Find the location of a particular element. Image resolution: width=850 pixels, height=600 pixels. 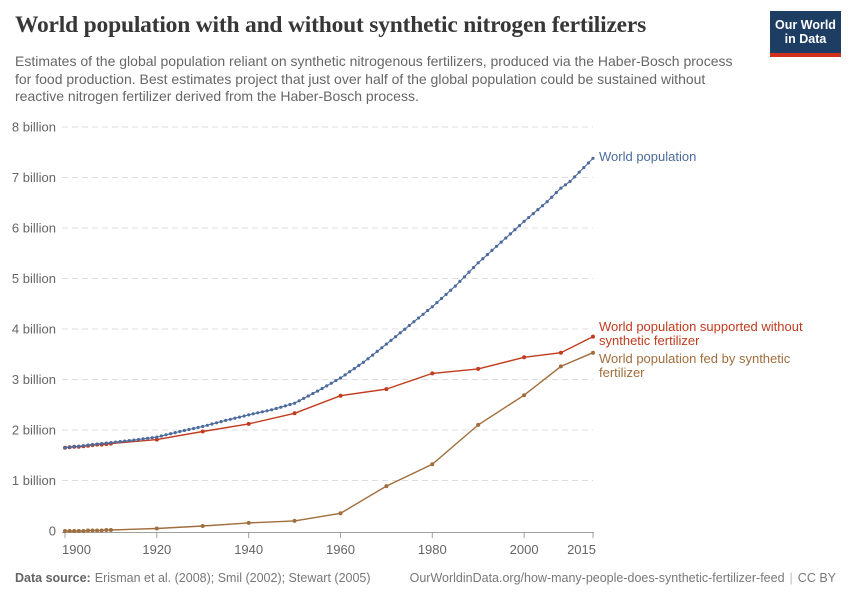

y-tick-label: 5 billion is located at coordinates (34, 278).